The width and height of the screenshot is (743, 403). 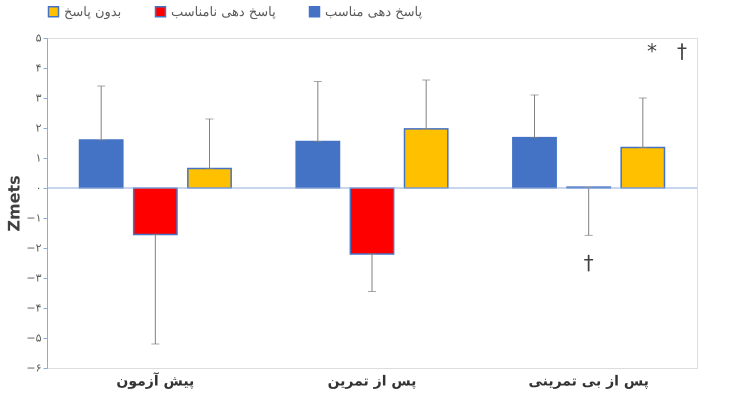 What do you see at coordinates (155, 381) in the screenshot?
I see `x-tick-label: پیش آزمون` at bounding box center [155, 381].